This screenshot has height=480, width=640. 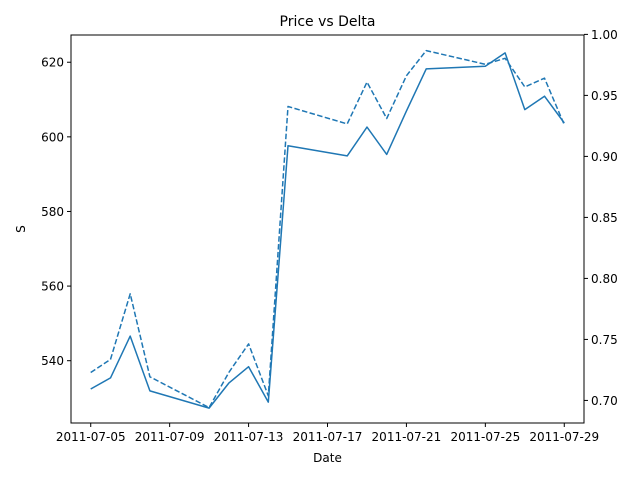 What do you see at coordinates (328, 437) in the screenshot?
I see `x-tick-label: 2011-07-17` at bounding box center [328, 437].